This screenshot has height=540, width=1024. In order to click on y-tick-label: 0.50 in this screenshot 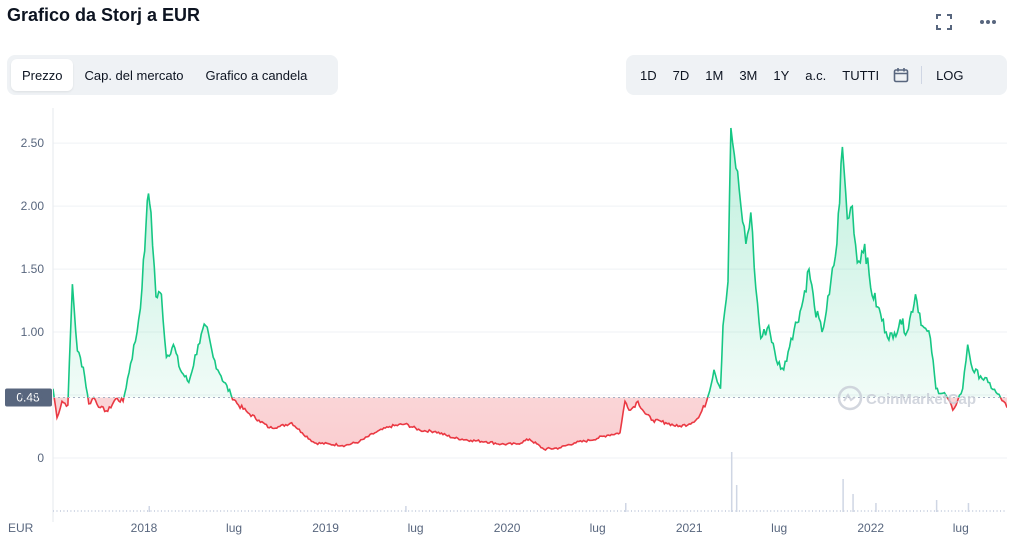, I will do `click(33, 395)`.